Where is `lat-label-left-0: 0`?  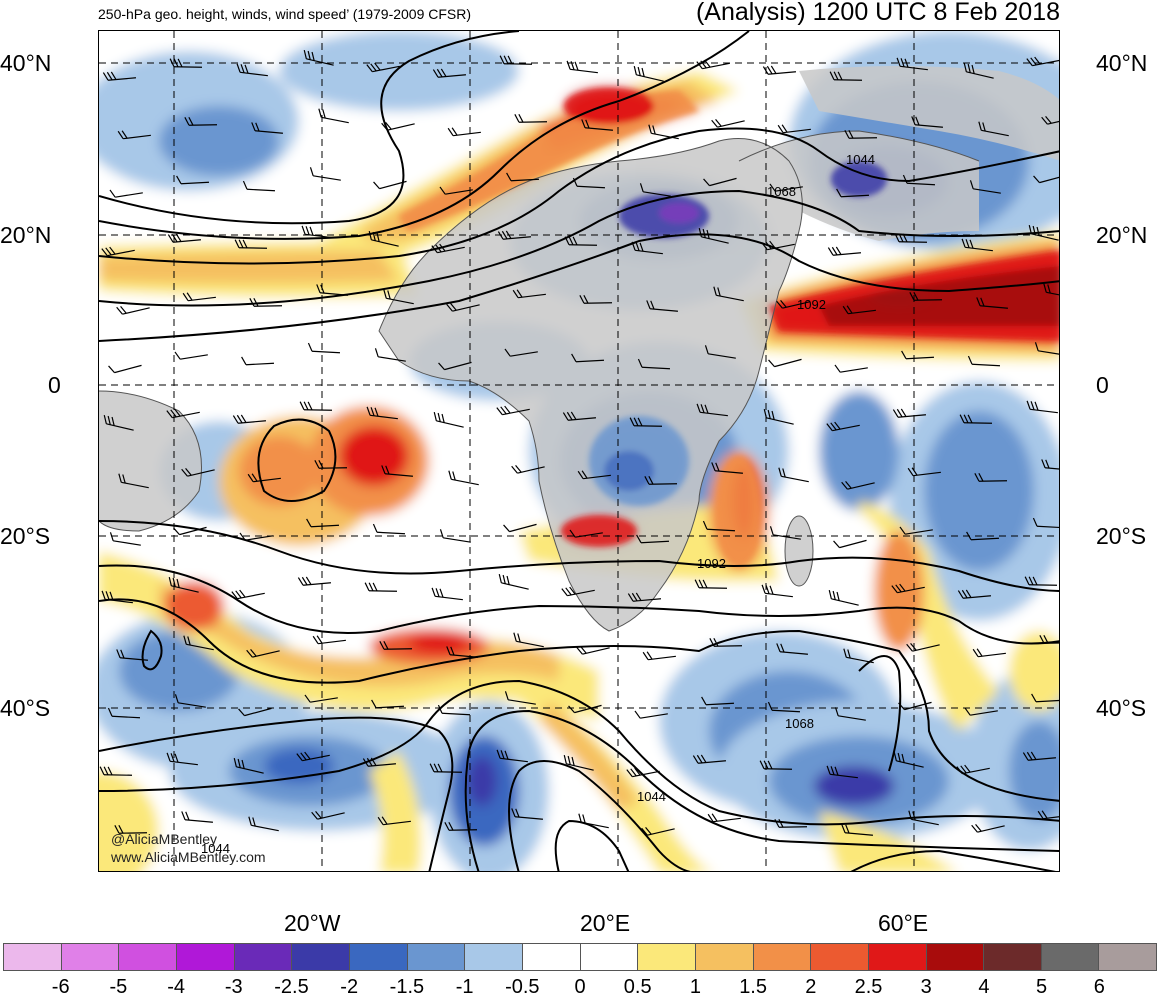
lat-label-left-0: 0 is located at coordinates (54, 385).